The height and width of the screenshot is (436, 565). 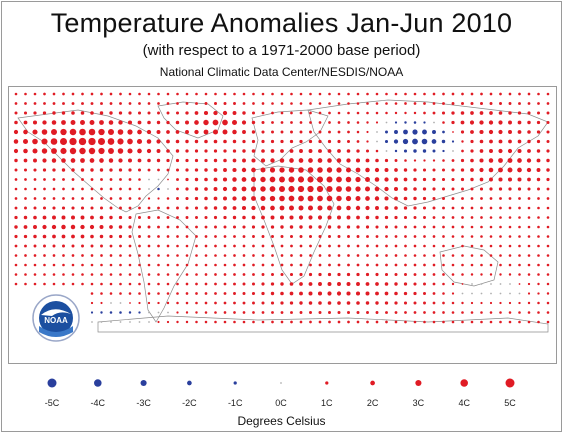 What do you see at coordinates (419, 403) in the screenshot?
I see `legend-label: 3C` at bounding box center [419, 403].